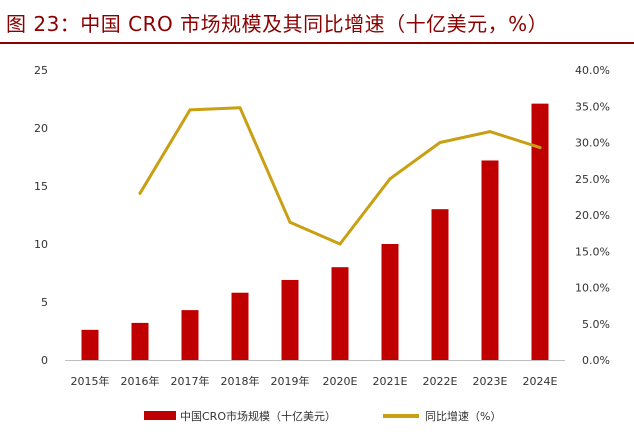 The image size is (634, 447). I want to click on x-tick-label: 2016年, so click(140, 381).